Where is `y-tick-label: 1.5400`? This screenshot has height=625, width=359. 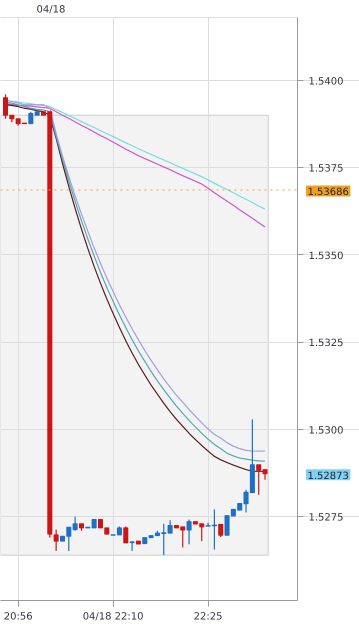 y-tick-label: 1.5400 is located at coordinates (326, 82).